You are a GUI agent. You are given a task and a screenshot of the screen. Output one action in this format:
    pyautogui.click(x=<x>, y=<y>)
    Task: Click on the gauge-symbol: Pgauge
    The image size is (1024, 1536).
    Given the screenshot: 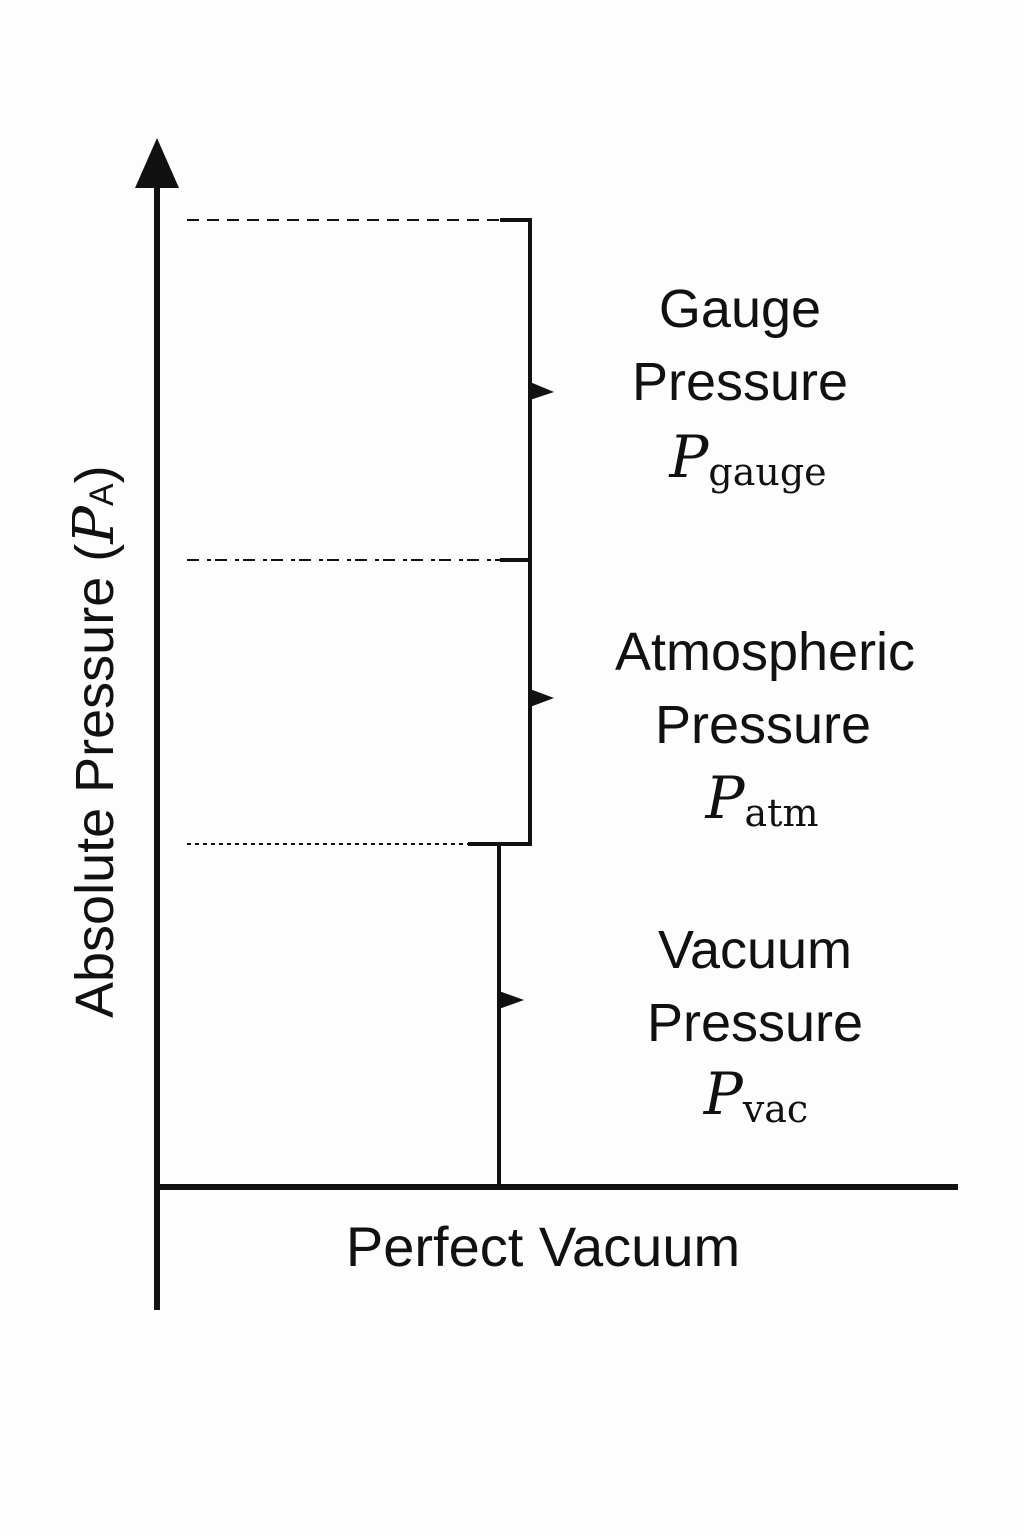 What is the action you would take?
    pyautogui.click(x=747, y=458)
    